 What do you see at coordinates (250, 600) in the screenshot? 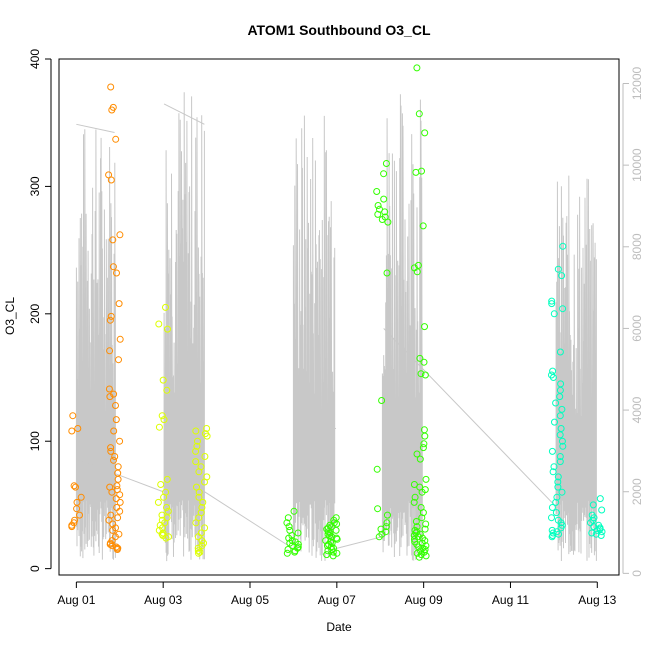
I see `x-tick-label: Aug 05` at bounding box center [250, 600].